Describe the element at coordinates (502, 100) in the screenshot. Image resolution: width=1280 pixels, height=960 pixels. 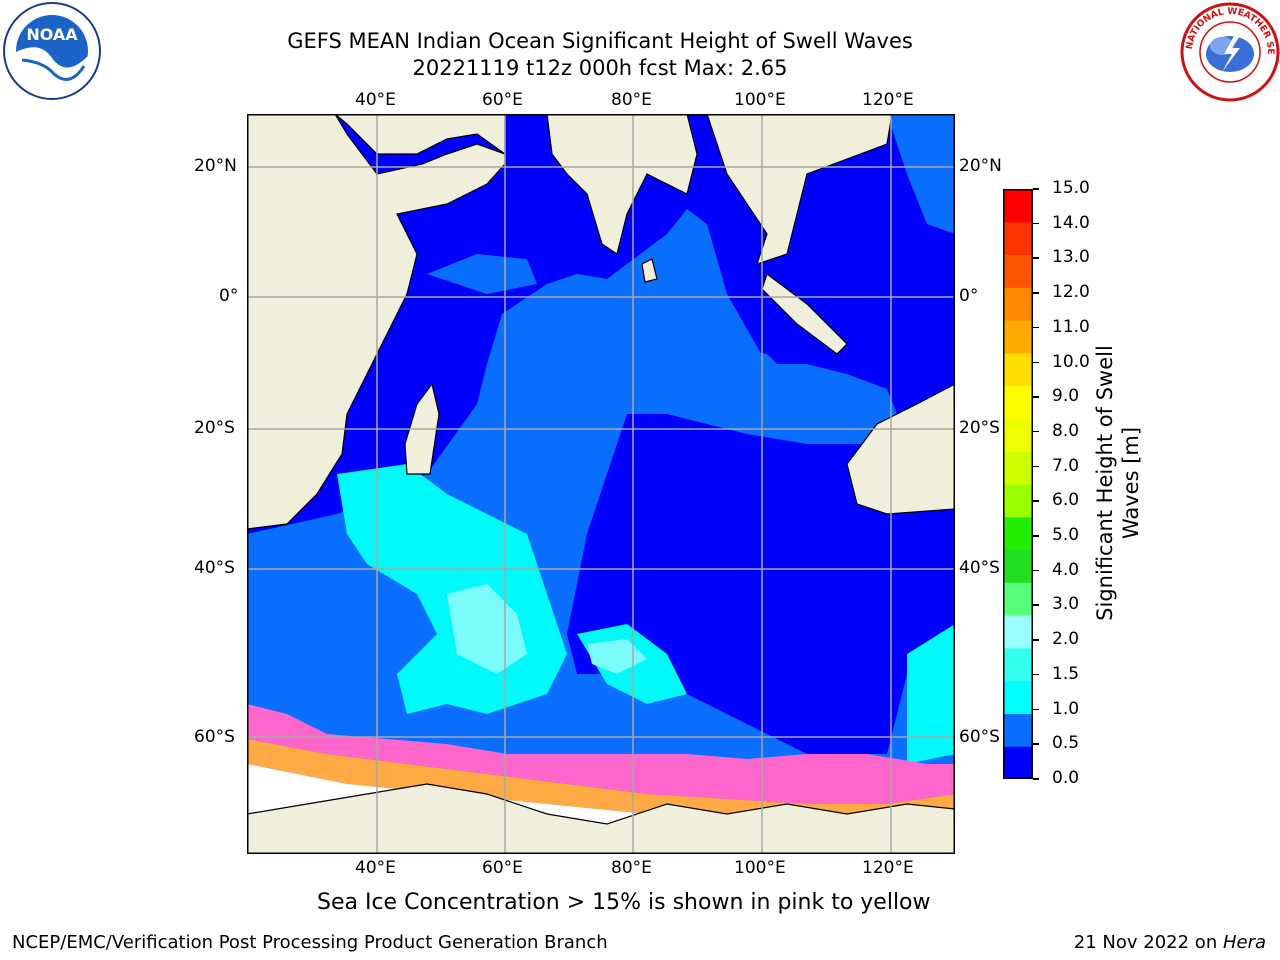
I see `lon-label-top-60e: 60°E` at that location.